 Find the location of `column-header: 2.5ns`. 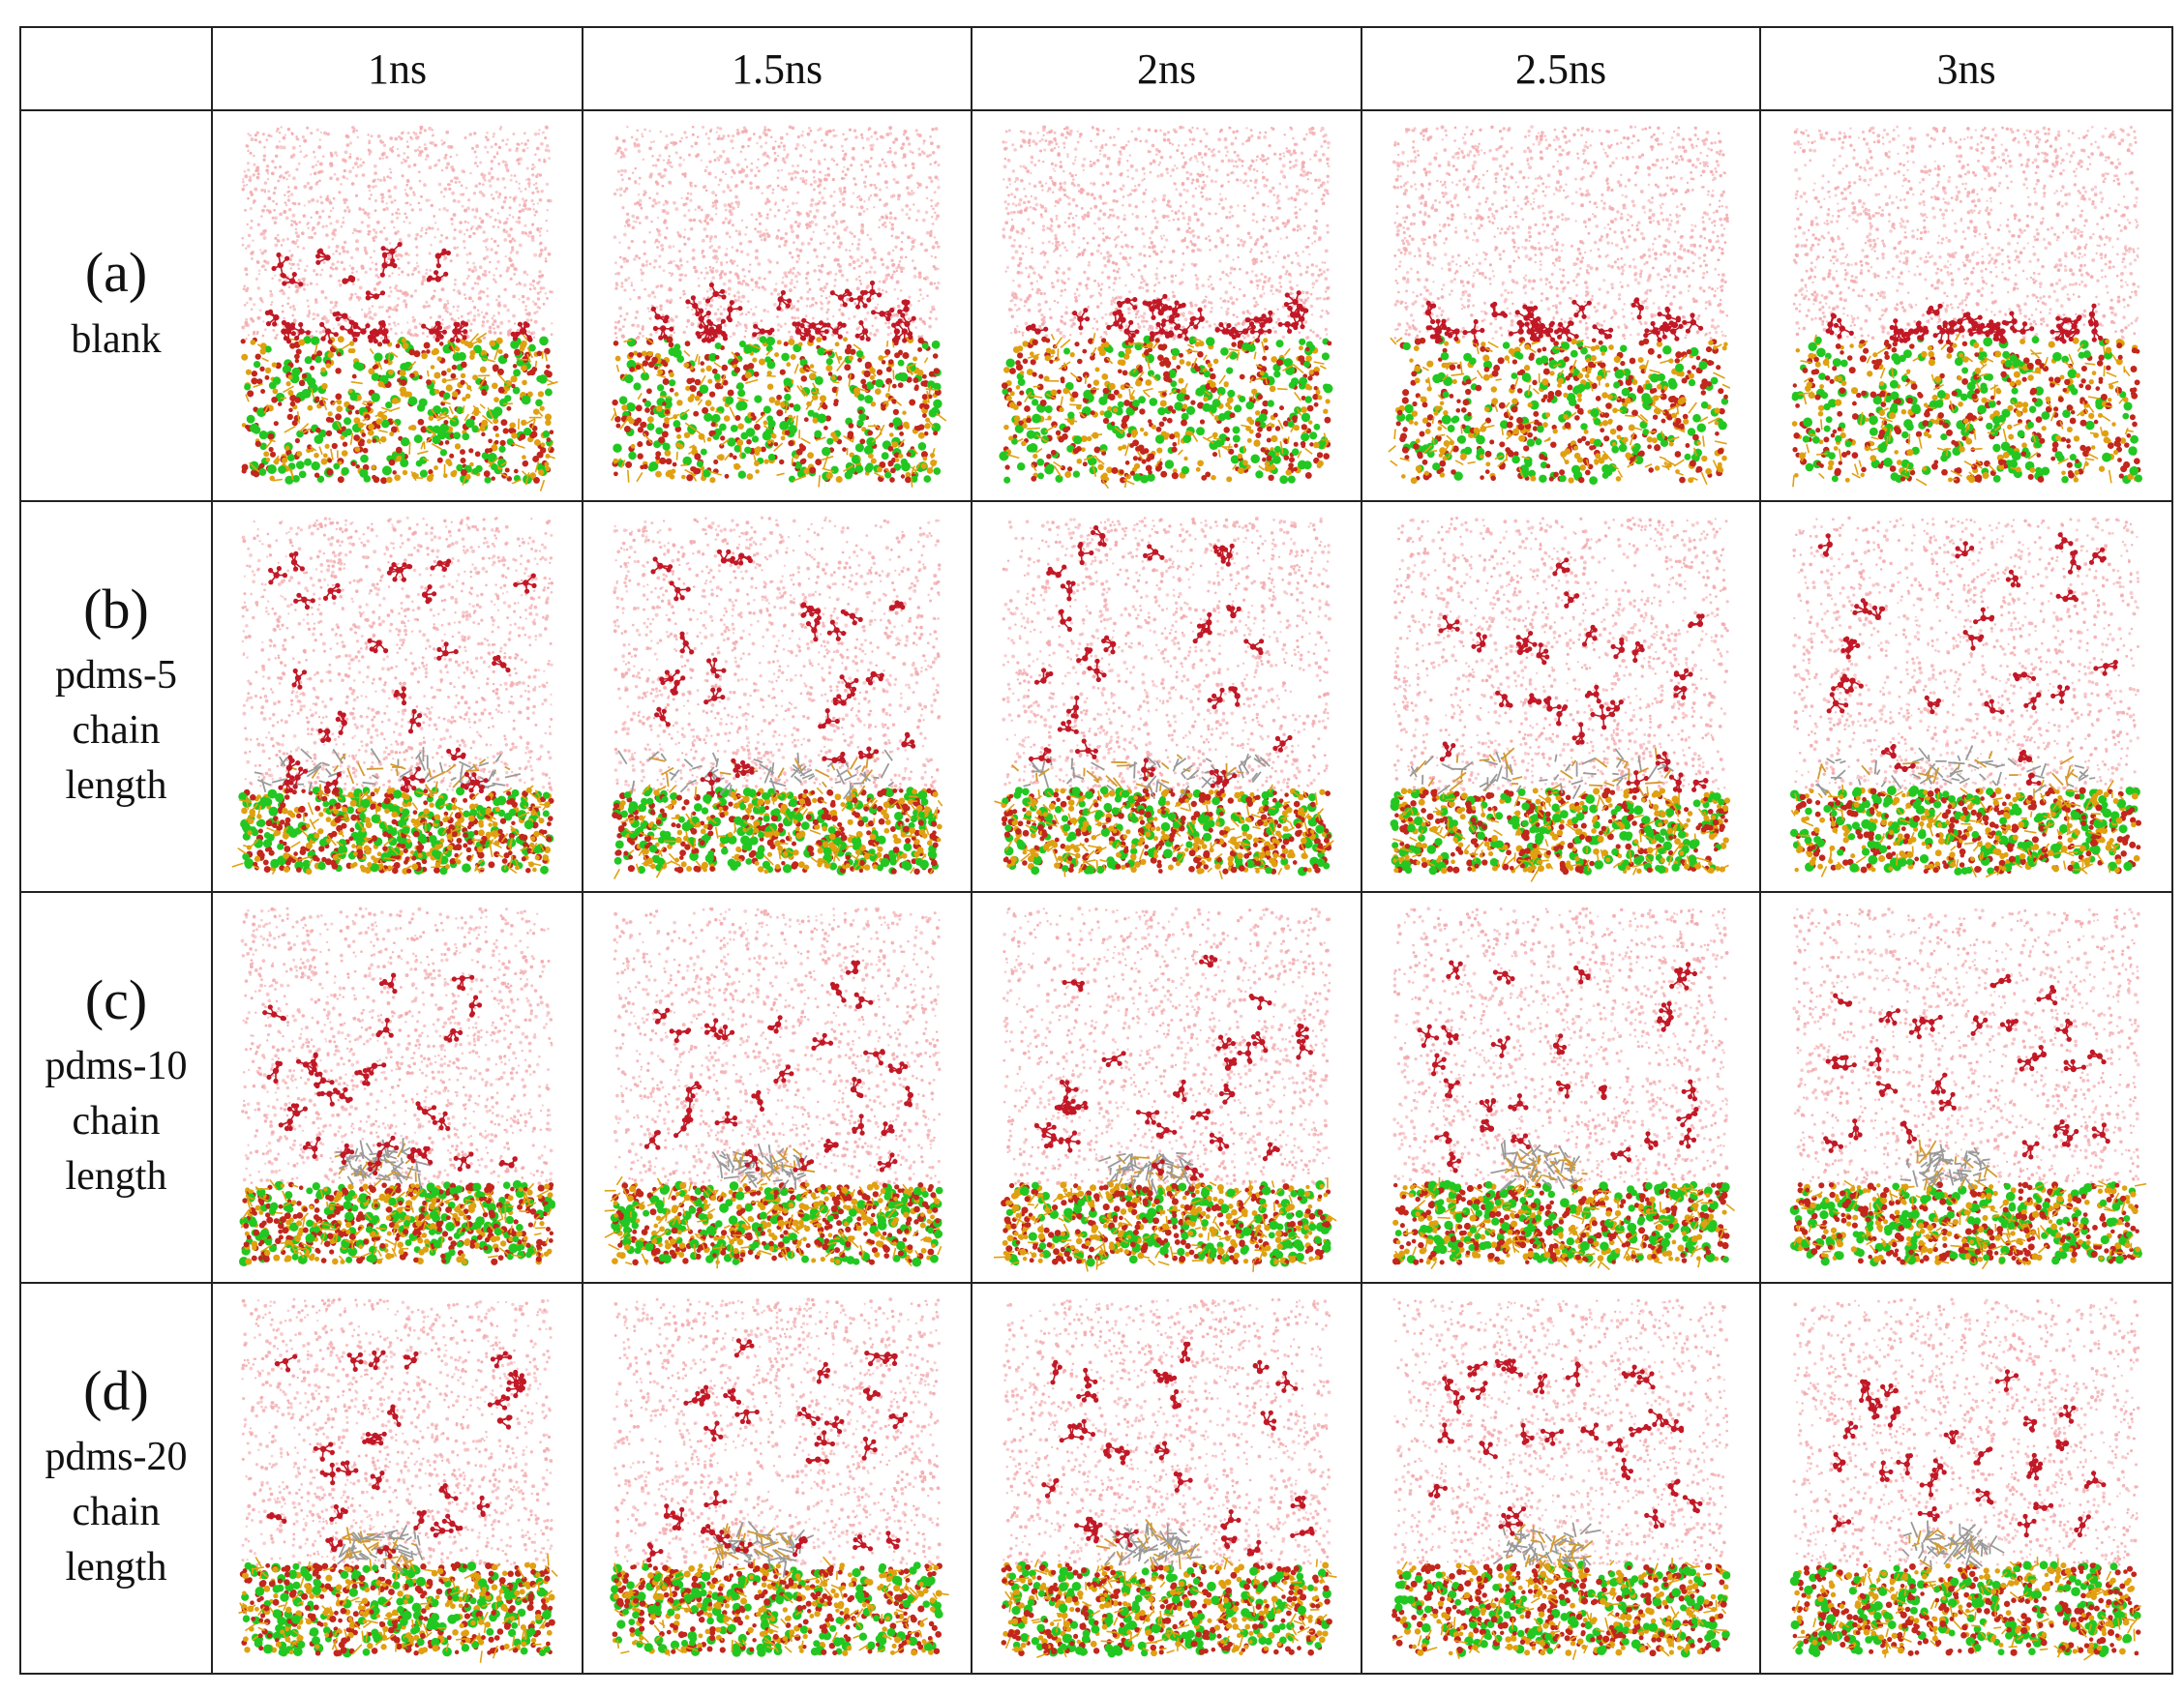

column-header: 2.5ns is located at coordinates (1561, 68).